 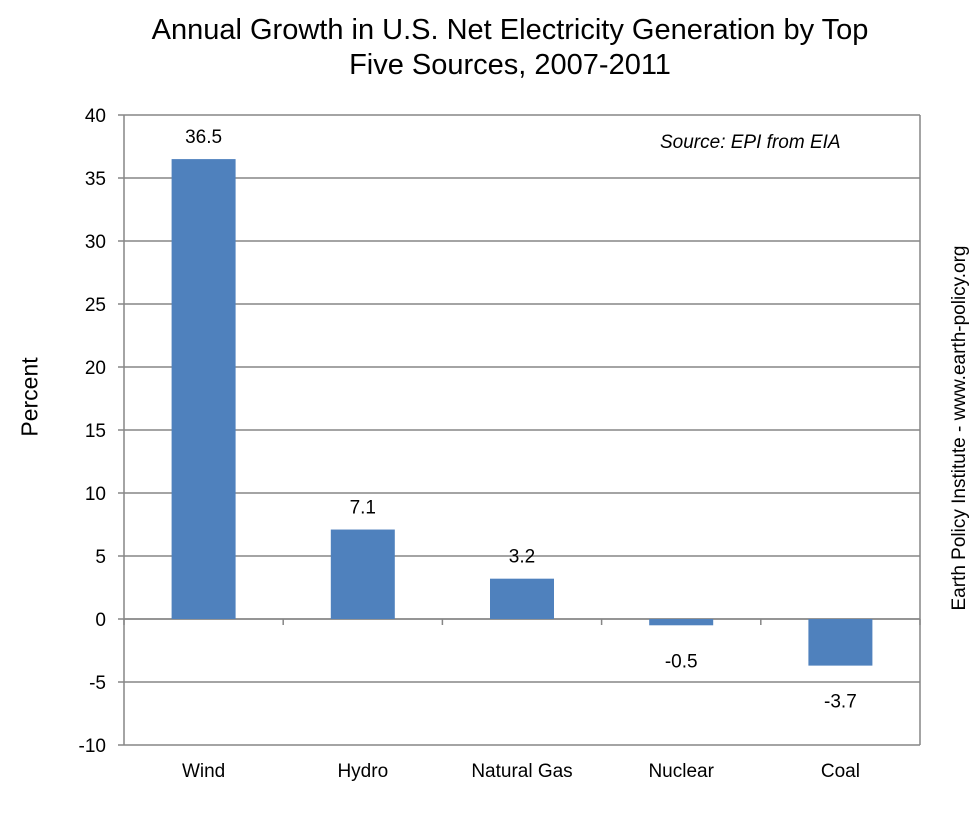 What do you see at coordinates (95, 116) in the screenshot?
I see `y-tick-label: 40` at bounding box center [95, 116].